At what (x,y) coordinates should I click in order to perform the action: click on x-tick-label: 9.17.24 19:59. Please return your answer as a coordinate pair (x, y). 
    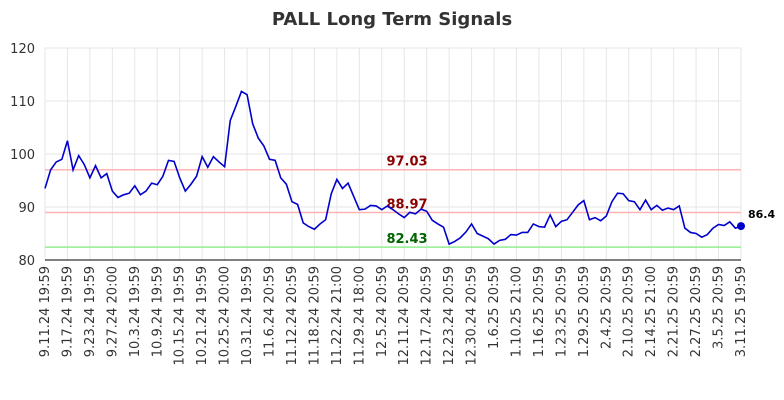
    Looking at the image, I should click on (67, 311).